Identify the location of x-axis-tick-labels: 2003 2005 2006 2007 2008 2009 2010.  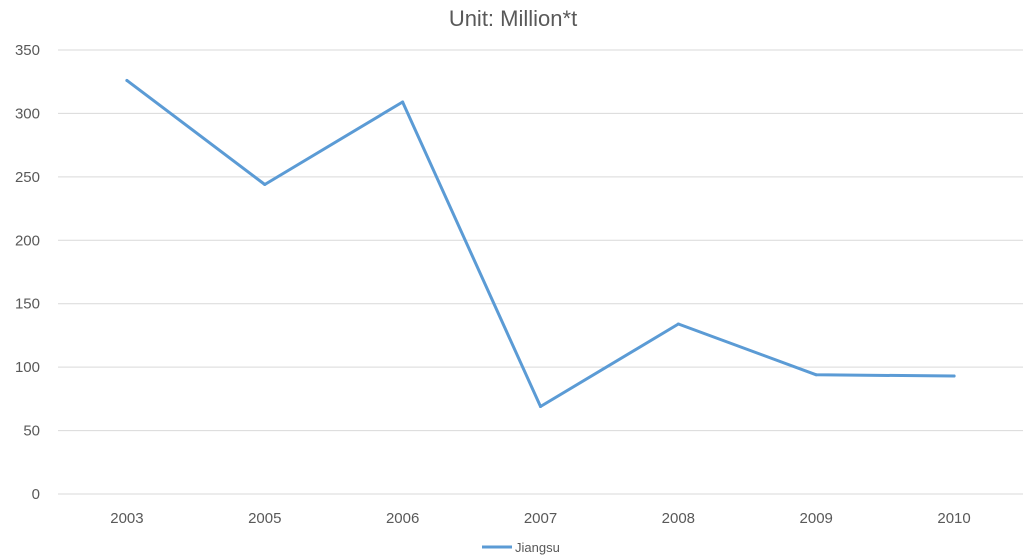
(540, 518).